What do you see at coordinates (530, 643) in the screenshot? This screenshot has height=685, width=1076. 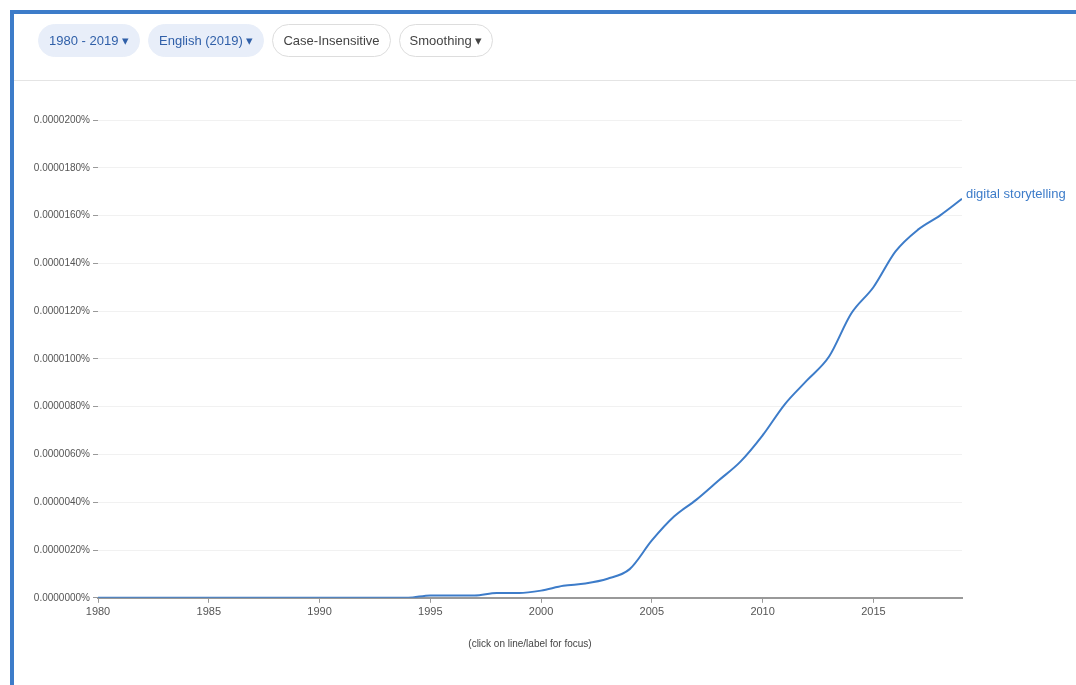 I see `text: (click on line/label for focus)` at bounding box center [530, 643].